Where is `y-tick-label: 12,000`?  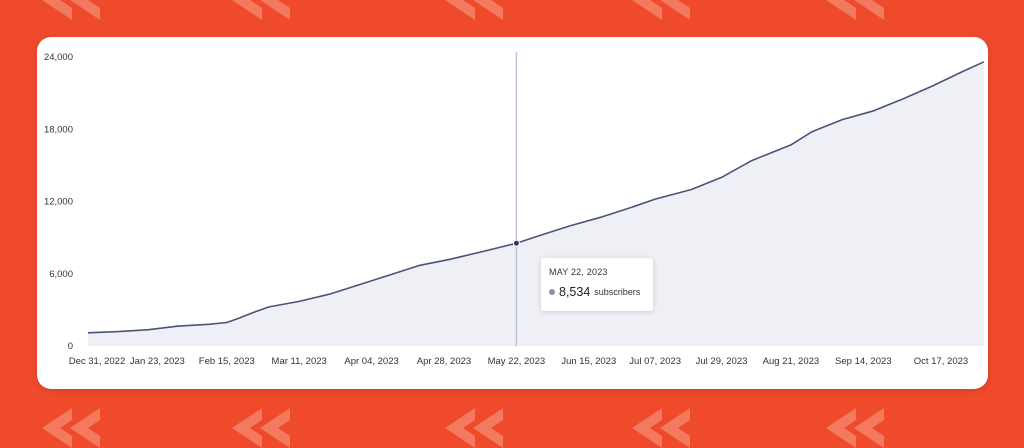 y-tick-label: 12,000 is located at coordinates (58, 202).